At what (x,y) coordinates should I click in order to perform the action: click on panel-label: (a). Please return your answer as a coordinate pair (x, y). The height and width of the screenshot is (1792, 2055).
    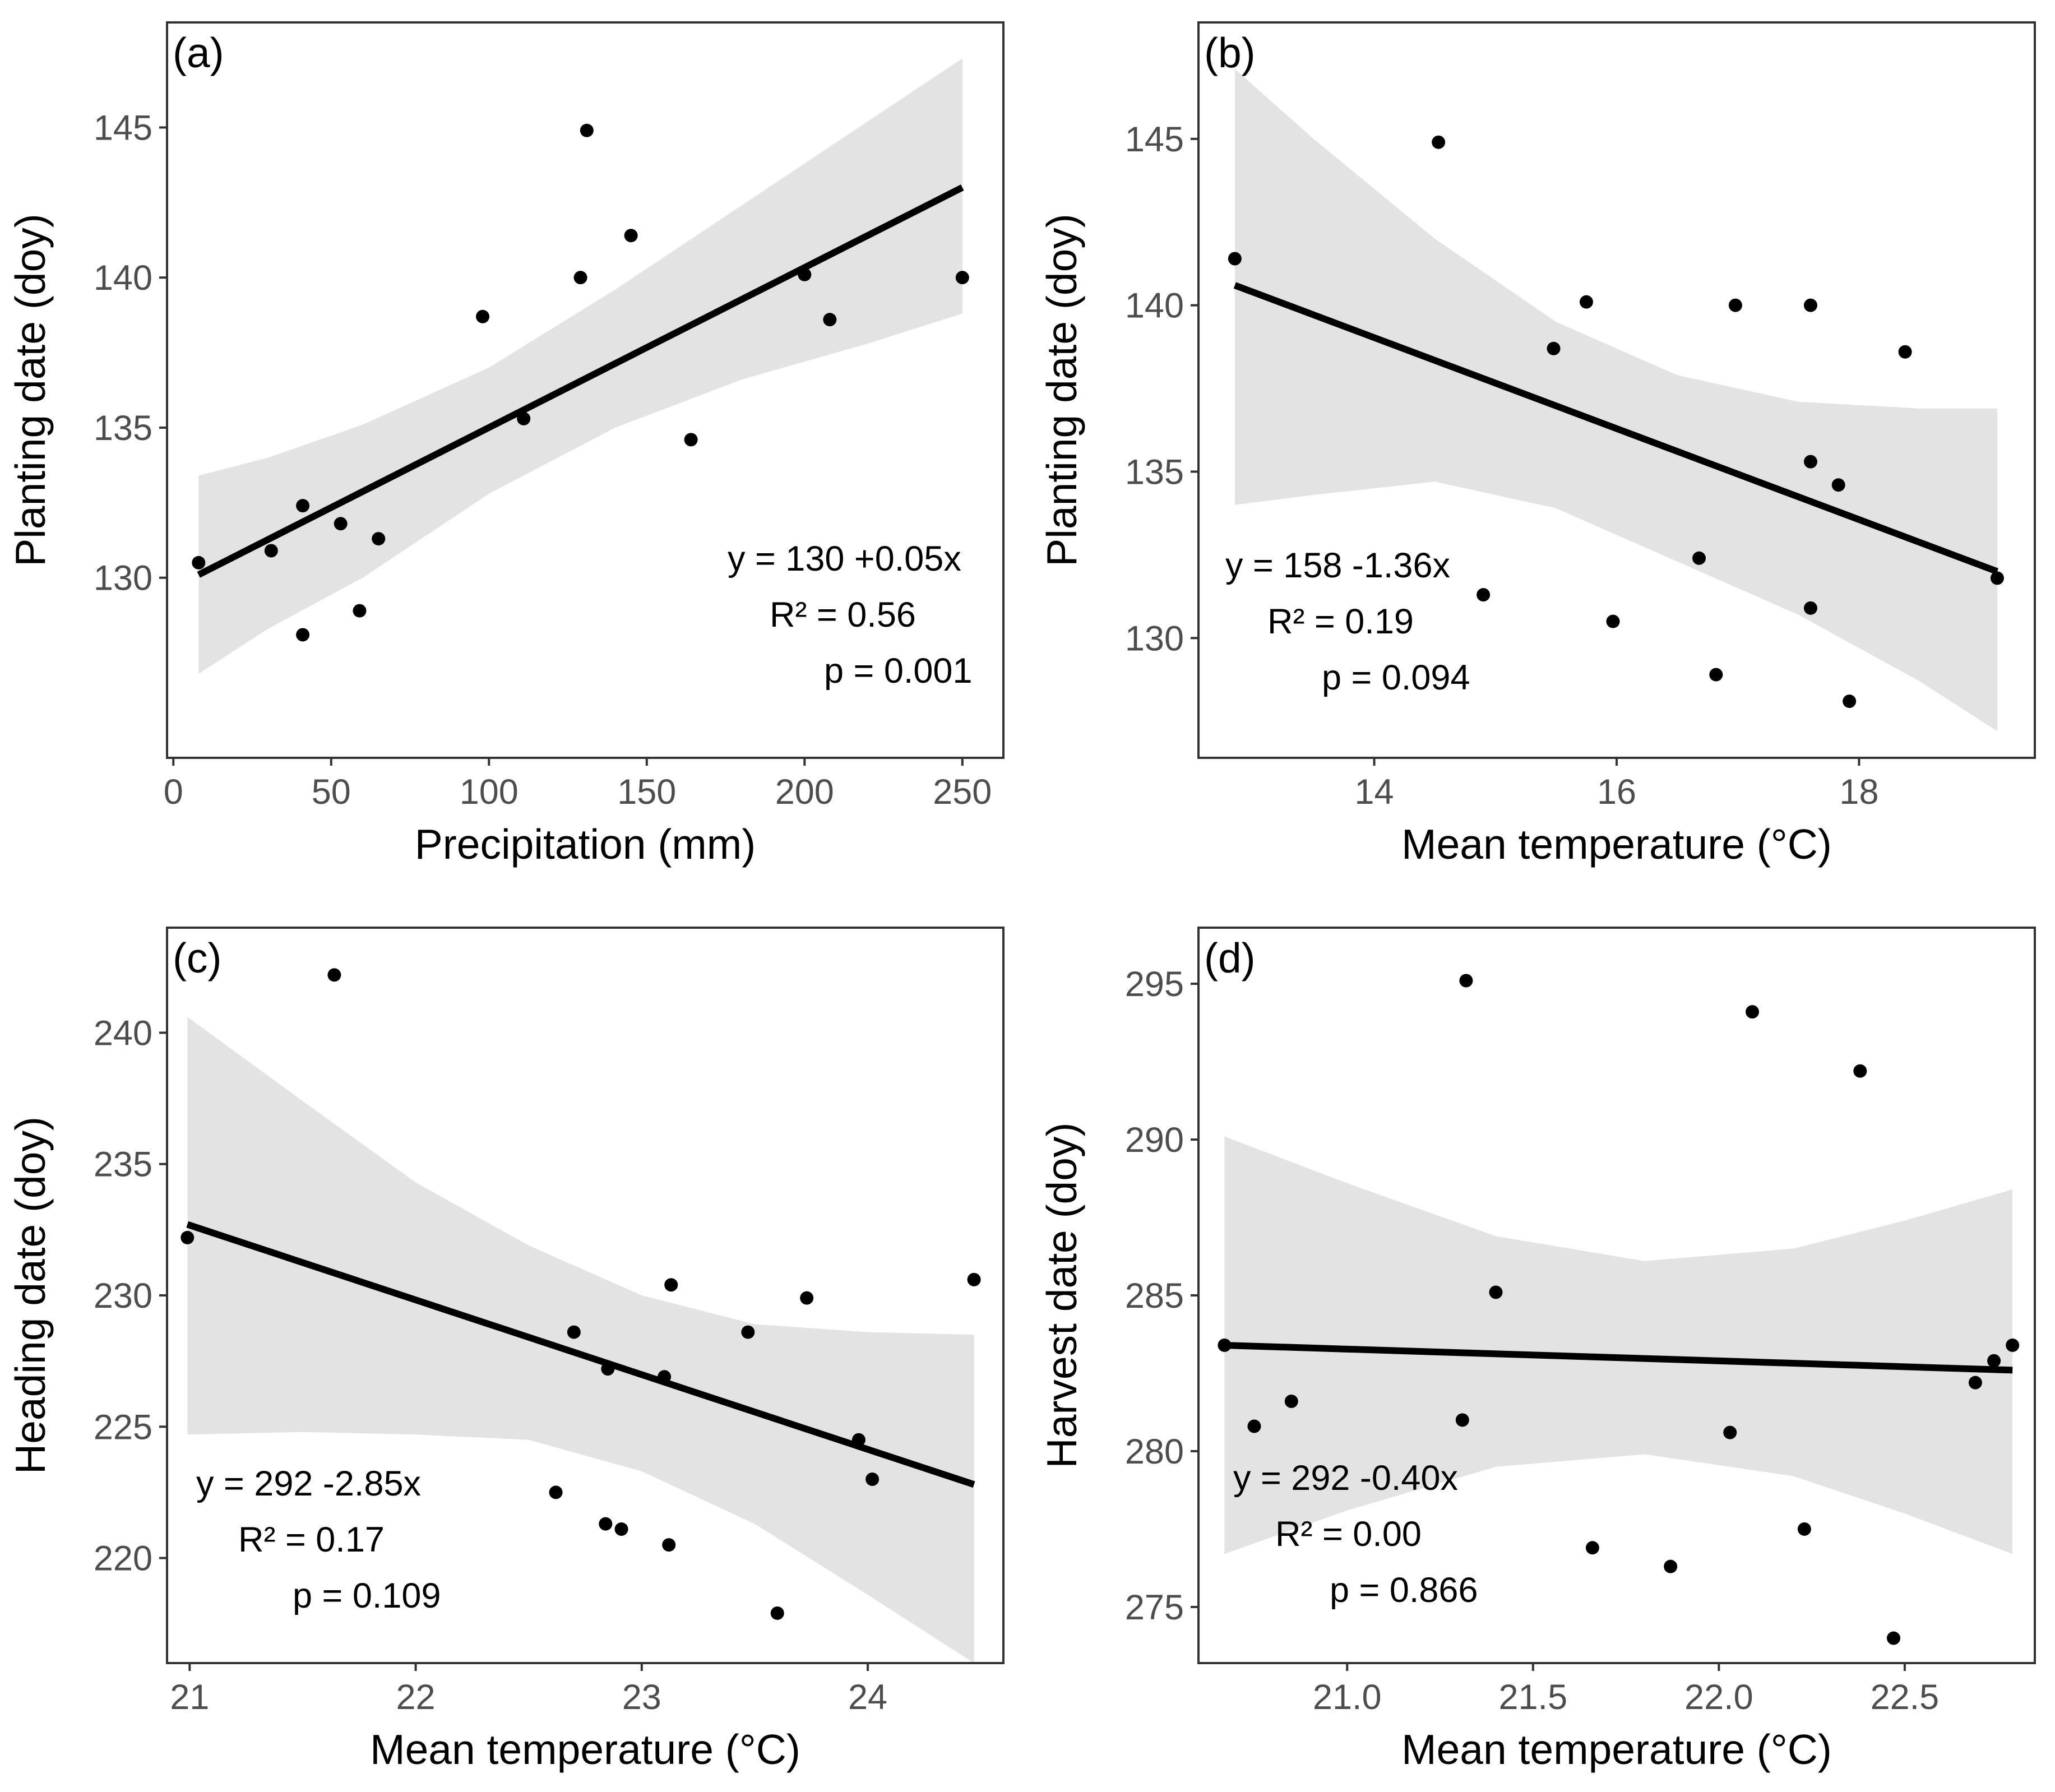
    Looking at the image, I should click on (199, 52).